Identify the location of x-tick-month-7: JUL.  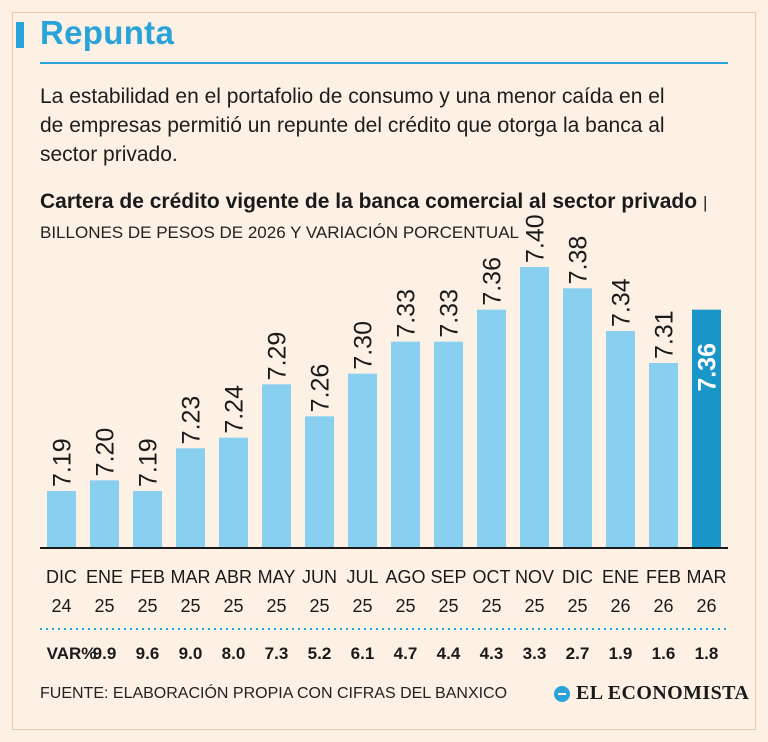
(362, 577).